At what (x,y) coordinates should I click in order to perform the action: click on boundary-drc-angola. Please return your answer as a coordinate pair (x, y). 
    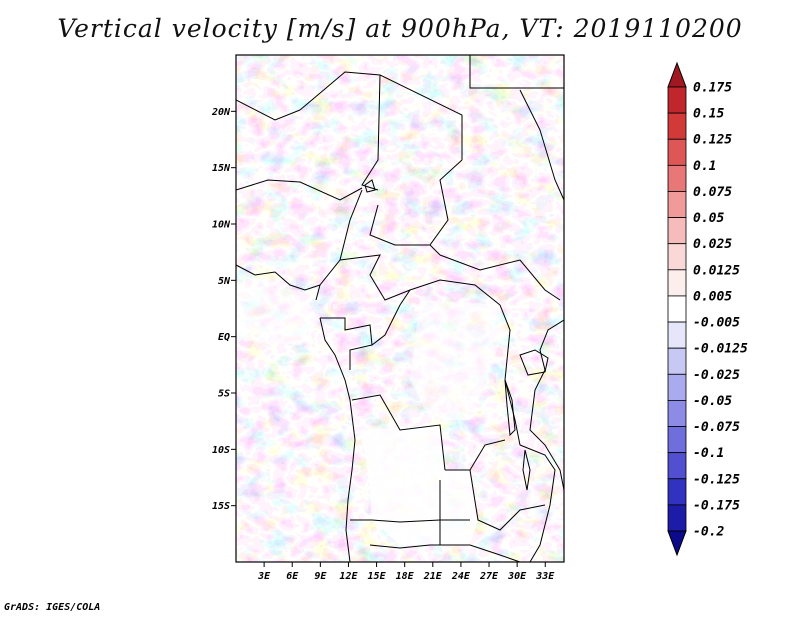
    Looking at the image, I should click on (398, 432).